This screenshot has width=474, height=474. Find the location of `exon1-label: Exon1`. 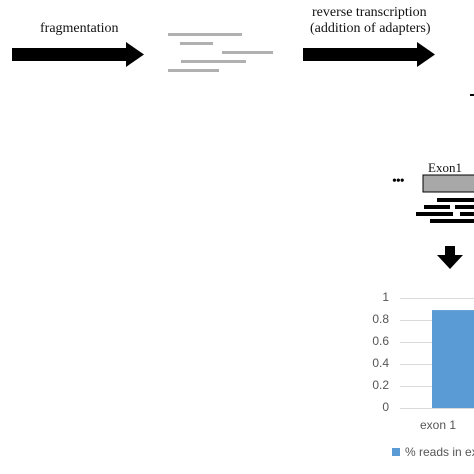

exon1-label: Exon1 is located at coordinates (445, 167).